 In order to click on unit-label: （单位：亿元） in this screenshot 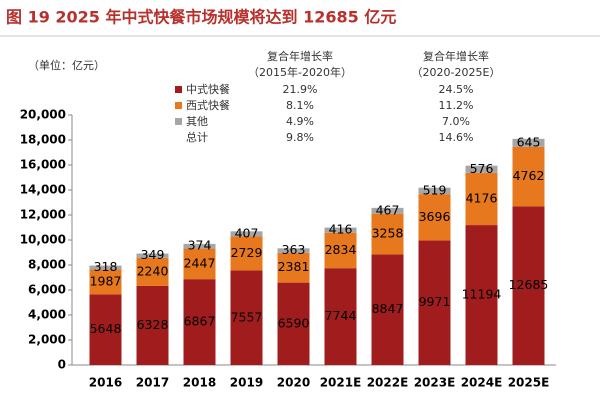, I will do `click(66, 65)`.